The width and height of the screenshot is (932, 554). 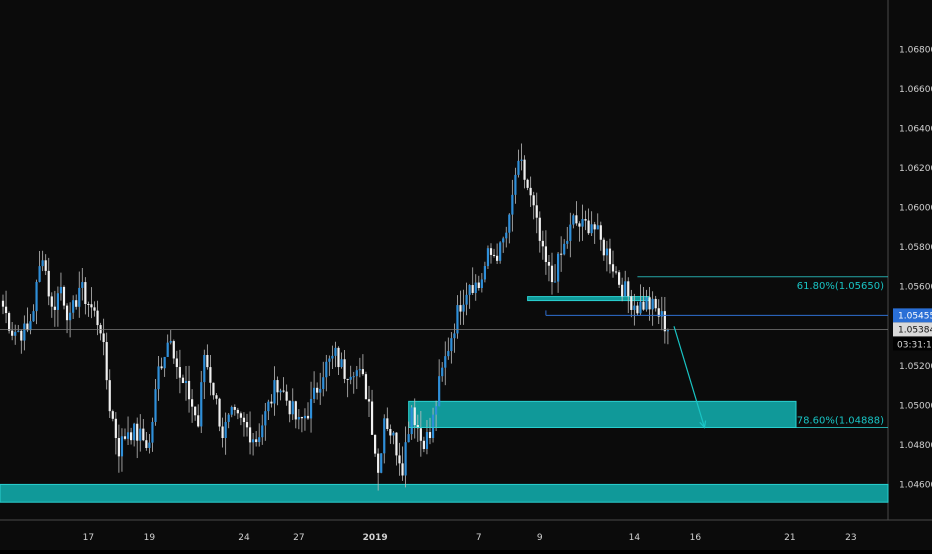 I want to click on y-tick-label: 1.05000, so click(x=915, y=406).